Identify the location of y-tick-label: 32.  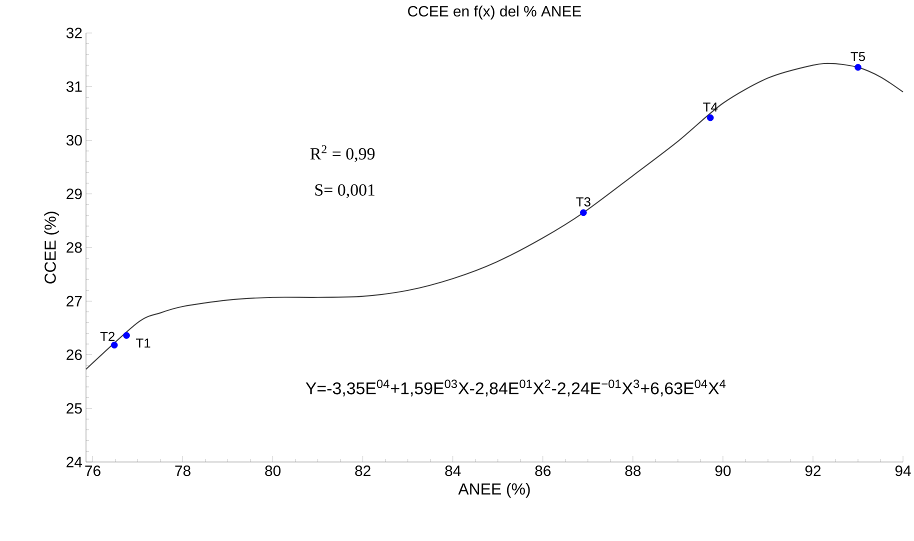
(74, 33).